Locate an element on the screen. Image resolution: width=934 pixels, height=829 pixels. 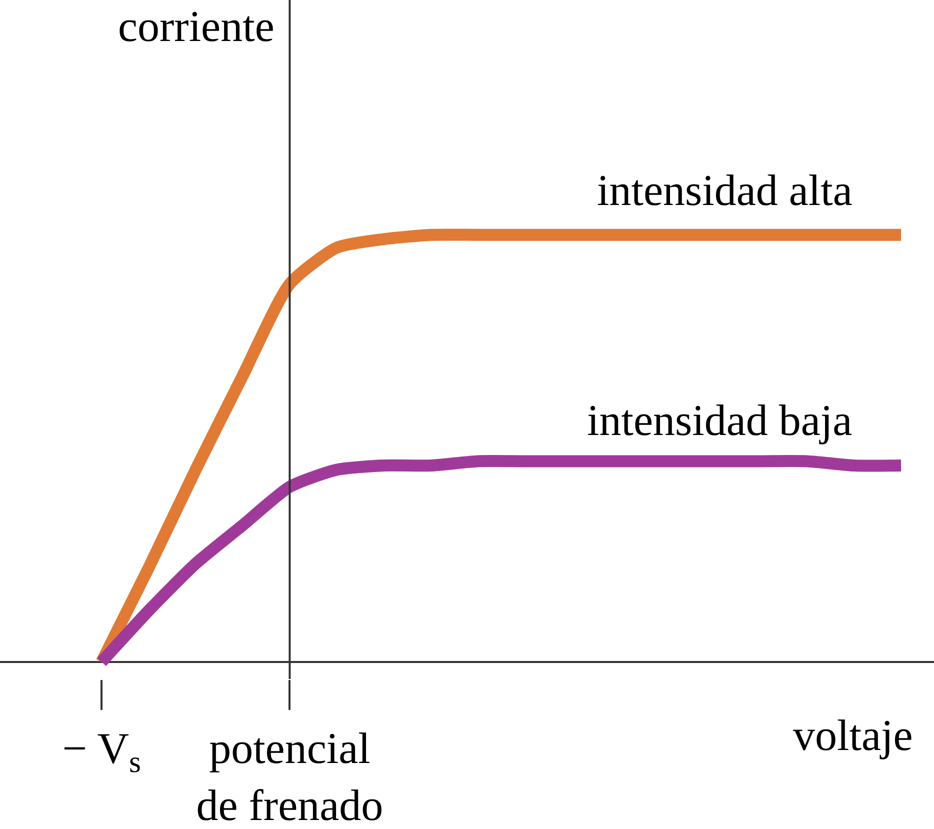
x-tick-label: potencial de frenado is located at coordinates (290, 776).